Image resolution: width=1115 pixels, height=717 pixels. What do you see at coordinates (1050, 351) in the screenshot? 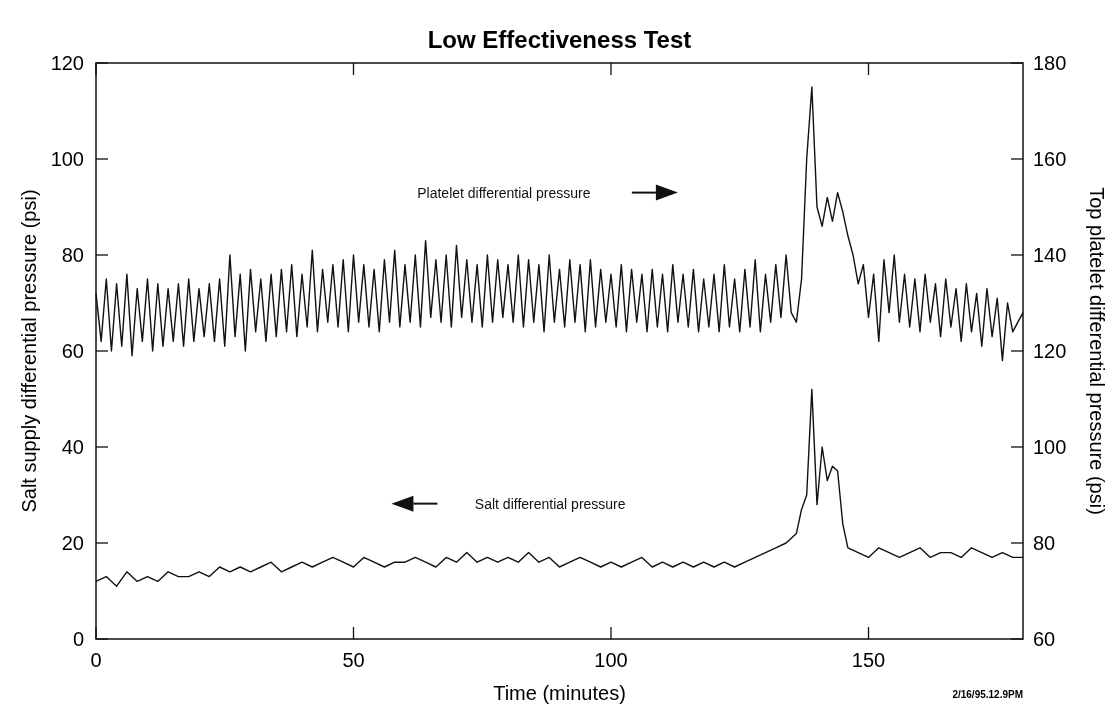
I see `y2-tick-label: 120` at bounding box center [1050, 351].